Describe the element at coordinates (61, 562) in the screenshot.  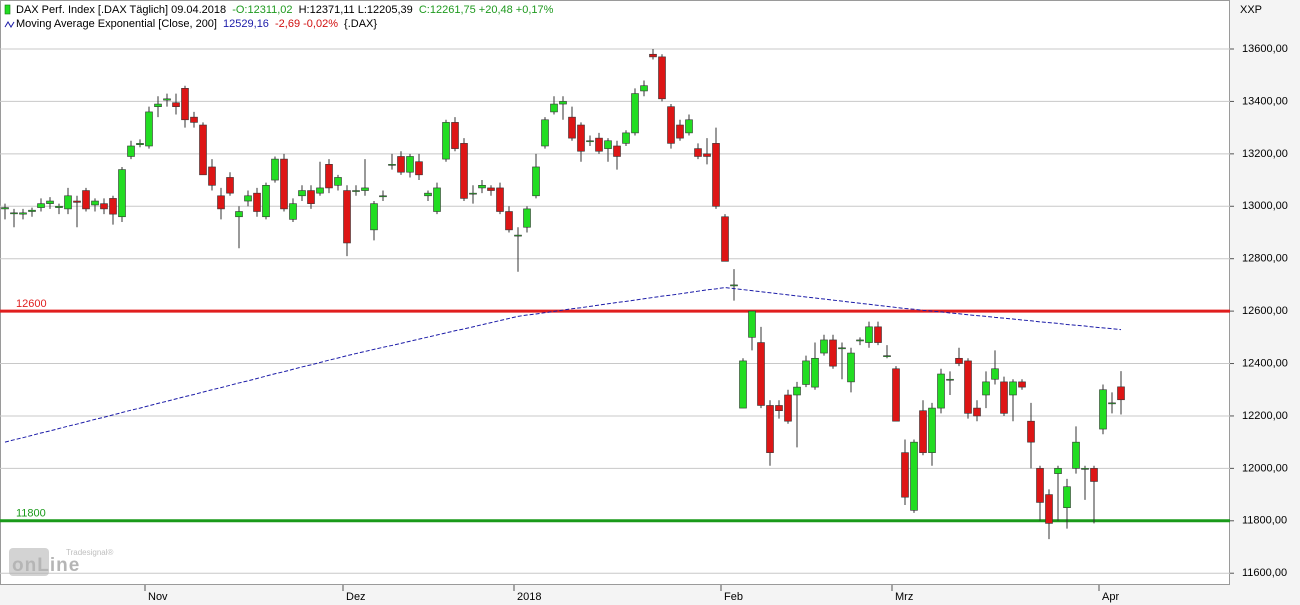
I see `watermark: Tradesignal® onLine` at that location.